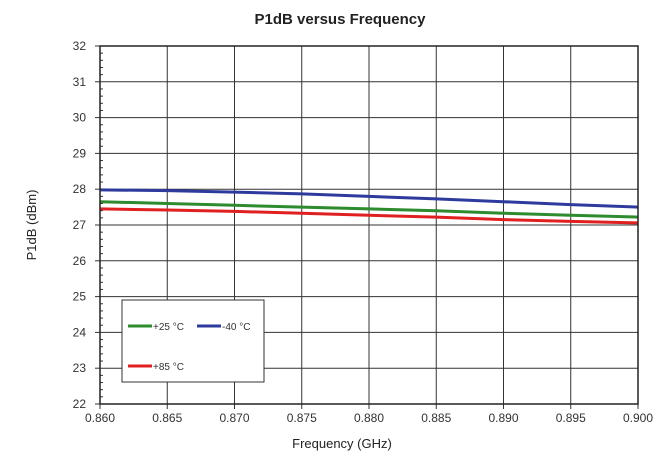 The width and height of the screenshot is (668, 460). I want to click on x-tick-label: 0.885, so click(436, 418).